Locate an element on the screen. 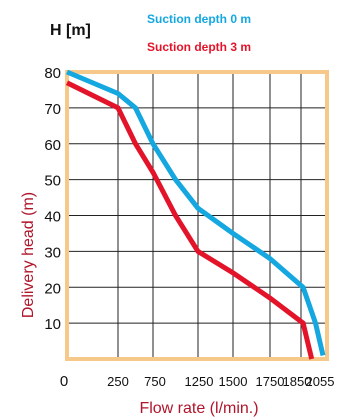 Image resolution: width=338 pixels, height=419 pixels. y-tick-label: 80 is located at coordinates (52, 73).